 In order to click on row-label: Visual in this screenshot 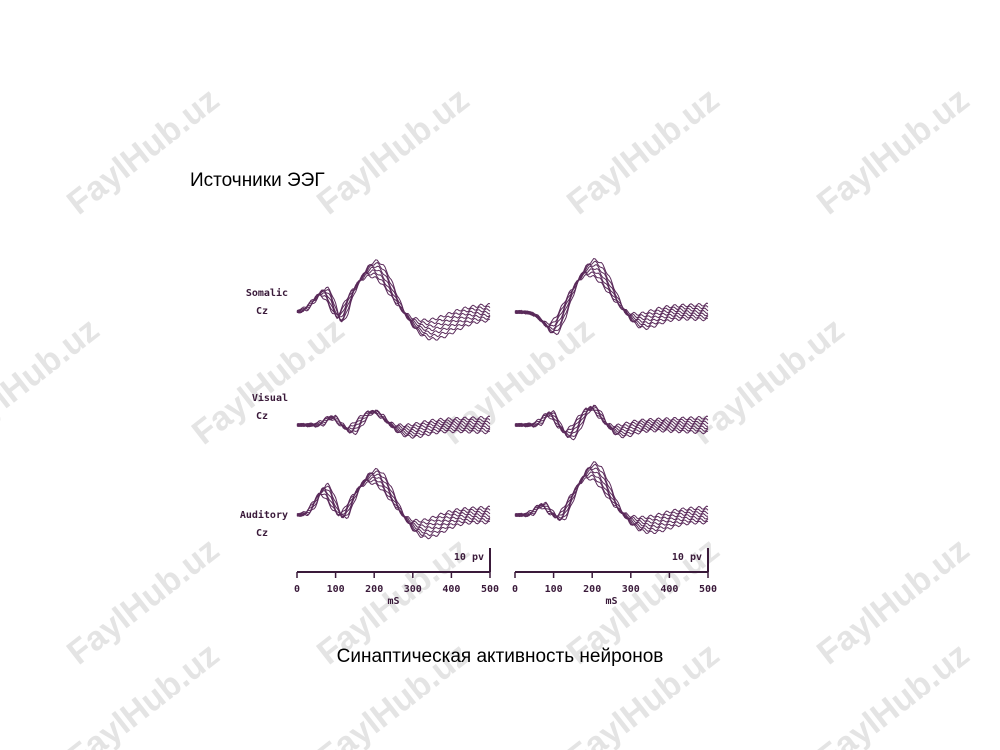, I will do `click(270, 398)`.